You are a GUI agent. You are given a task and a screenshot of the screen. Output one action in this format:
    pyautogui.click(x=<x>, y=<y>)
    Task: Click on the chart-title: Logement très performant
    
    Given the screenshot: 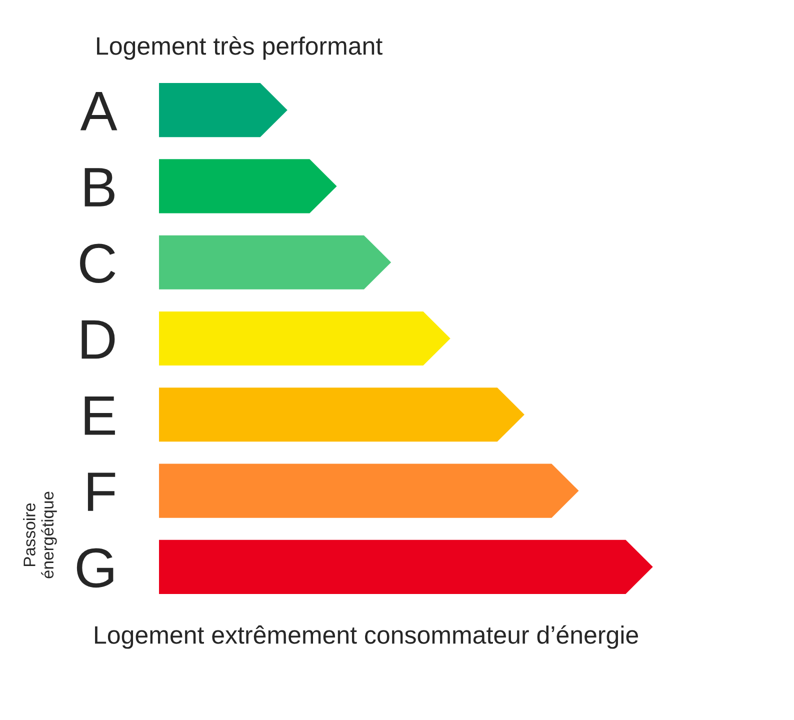 What is the action you would take?
    pyautogui.click(x=239, y=48)
    